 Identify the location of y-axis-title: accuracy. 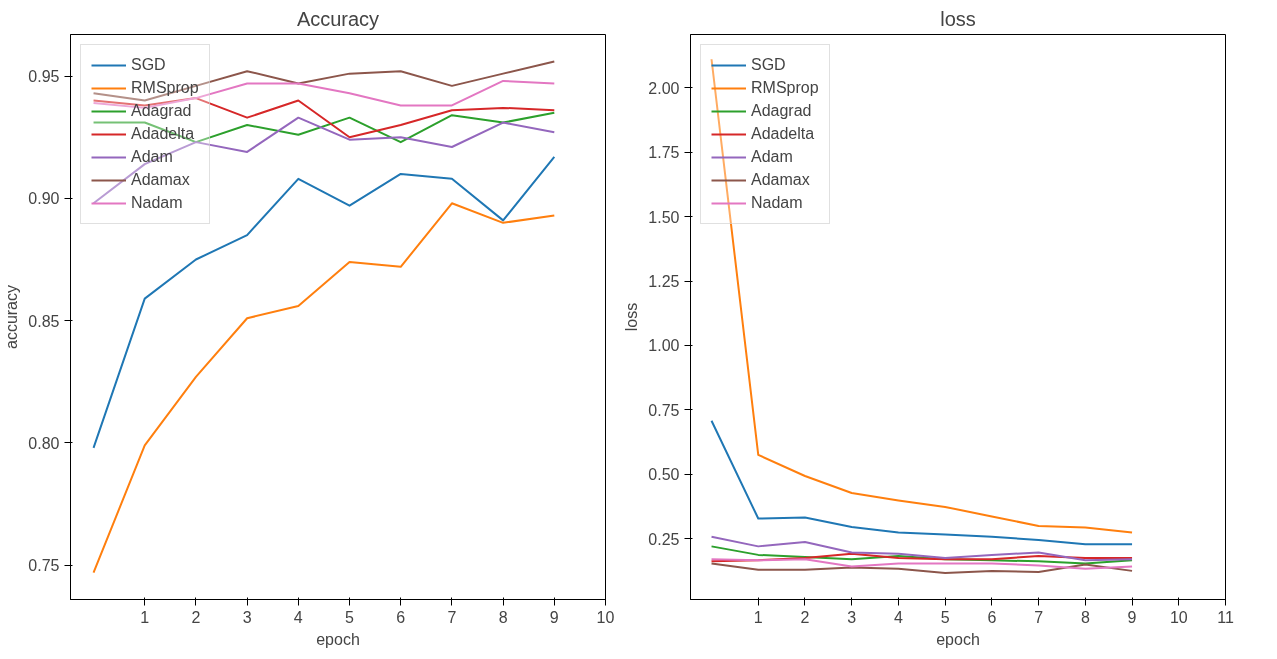
(12, 317).